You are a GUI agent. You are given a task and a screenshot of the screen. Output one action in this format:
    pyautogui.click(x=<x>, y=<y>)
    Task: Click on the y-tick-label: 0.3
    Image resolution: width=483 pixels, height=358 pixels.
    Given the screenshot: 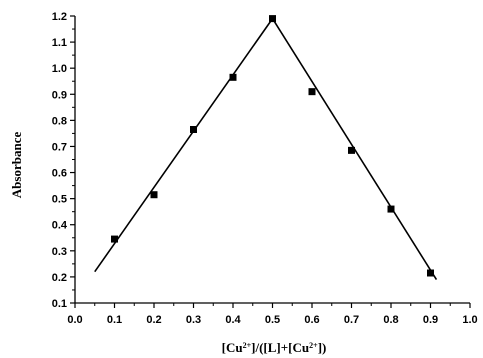 What is the action you would take?
    pyautogui.click(x=59, y=252)
    